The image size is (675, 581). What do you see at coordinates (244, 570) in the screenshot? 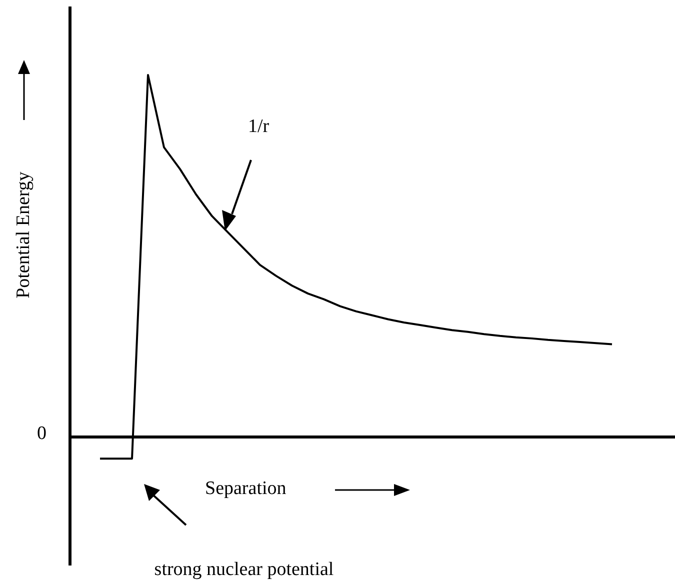
I see `text: strong nuclear potential` at bounding box center [244, 570].